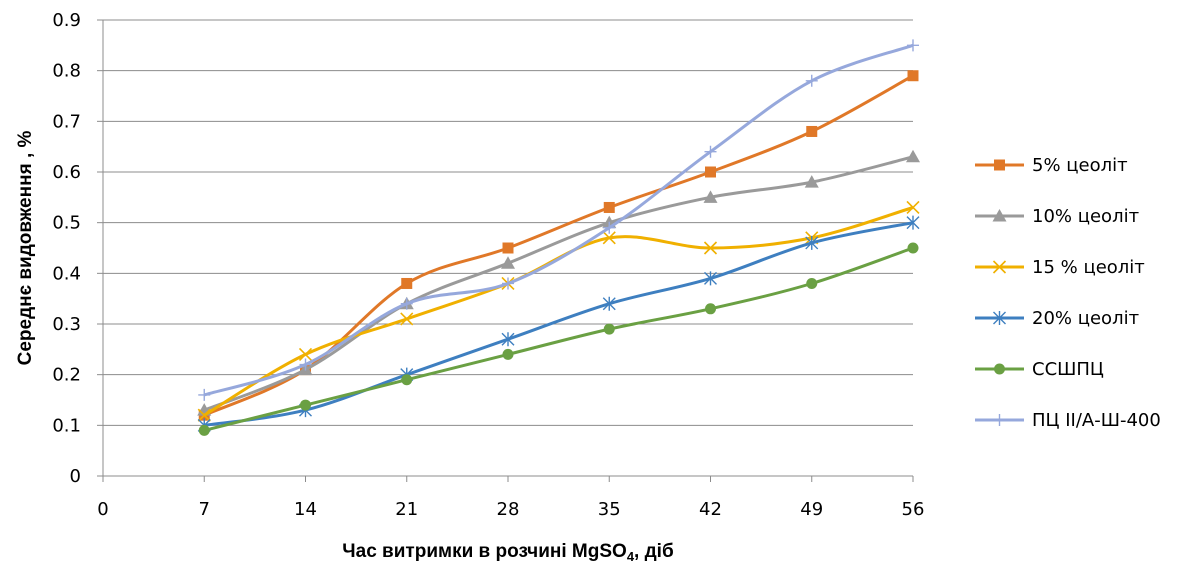  What do you see at coordinates (1088, 267) in the screenshot?
I see `legend-label: 15 % цеоліт` at bounding box center [1088, 267].